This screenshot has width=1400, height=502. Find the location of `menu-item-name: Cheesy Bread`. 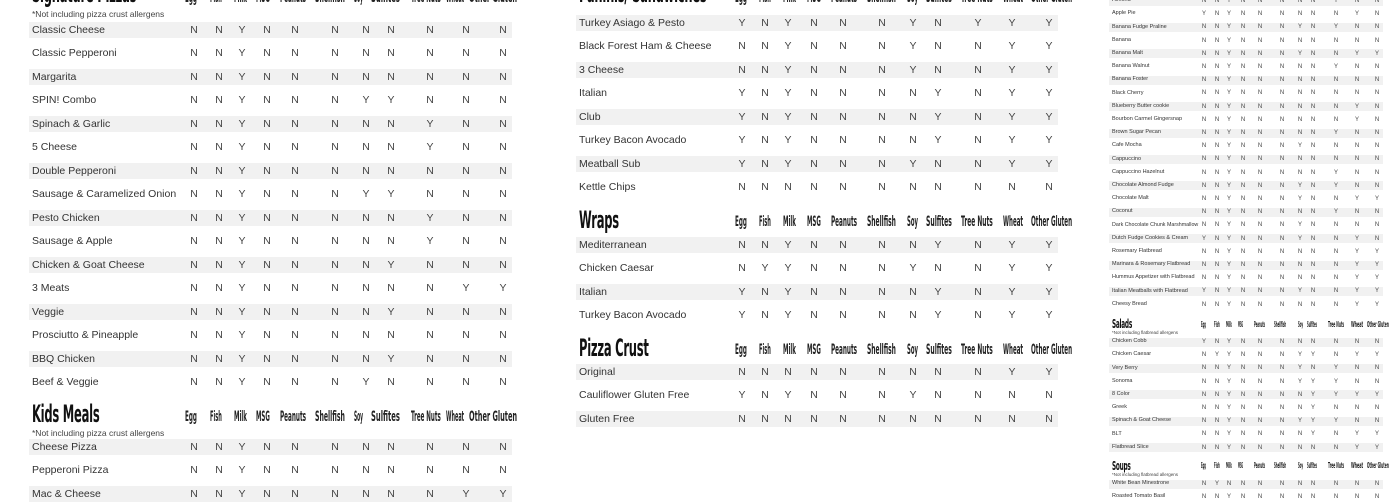

menu-item-name: Cheesy Bread is located at coordinates (1129, 303).